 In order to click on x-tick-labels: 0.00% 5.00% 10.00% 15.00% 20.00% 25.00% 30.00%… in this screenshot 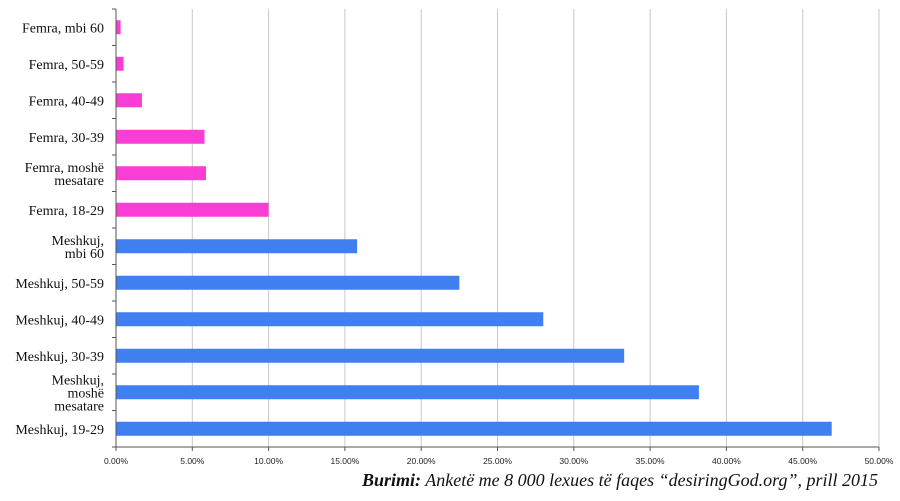, I will do `click(499, 461)`.